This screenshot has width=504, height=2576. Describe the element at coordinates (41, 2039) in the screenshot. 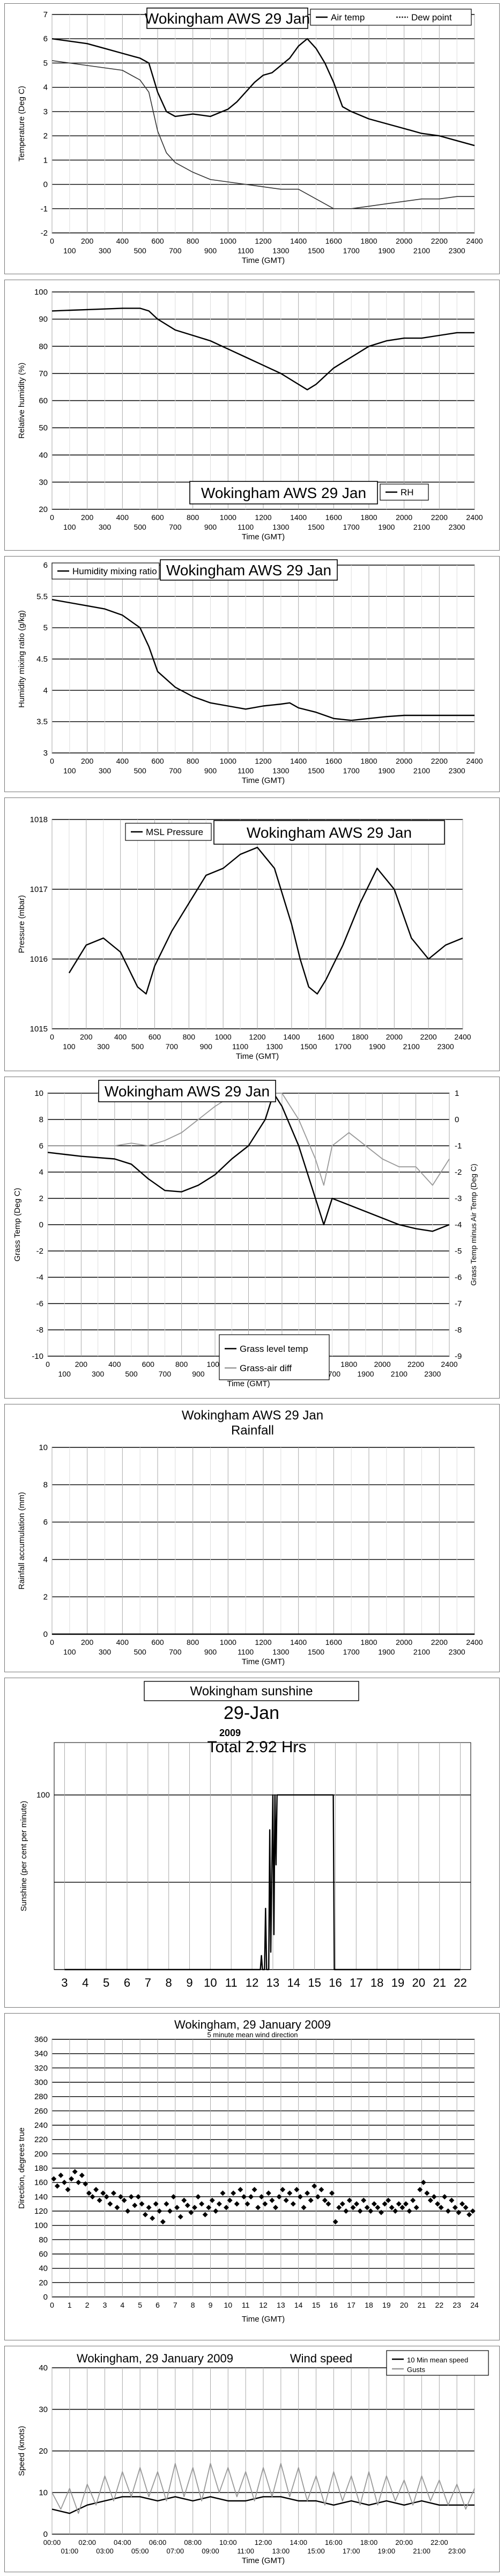

I see `y-tick-label: 360` at that location.